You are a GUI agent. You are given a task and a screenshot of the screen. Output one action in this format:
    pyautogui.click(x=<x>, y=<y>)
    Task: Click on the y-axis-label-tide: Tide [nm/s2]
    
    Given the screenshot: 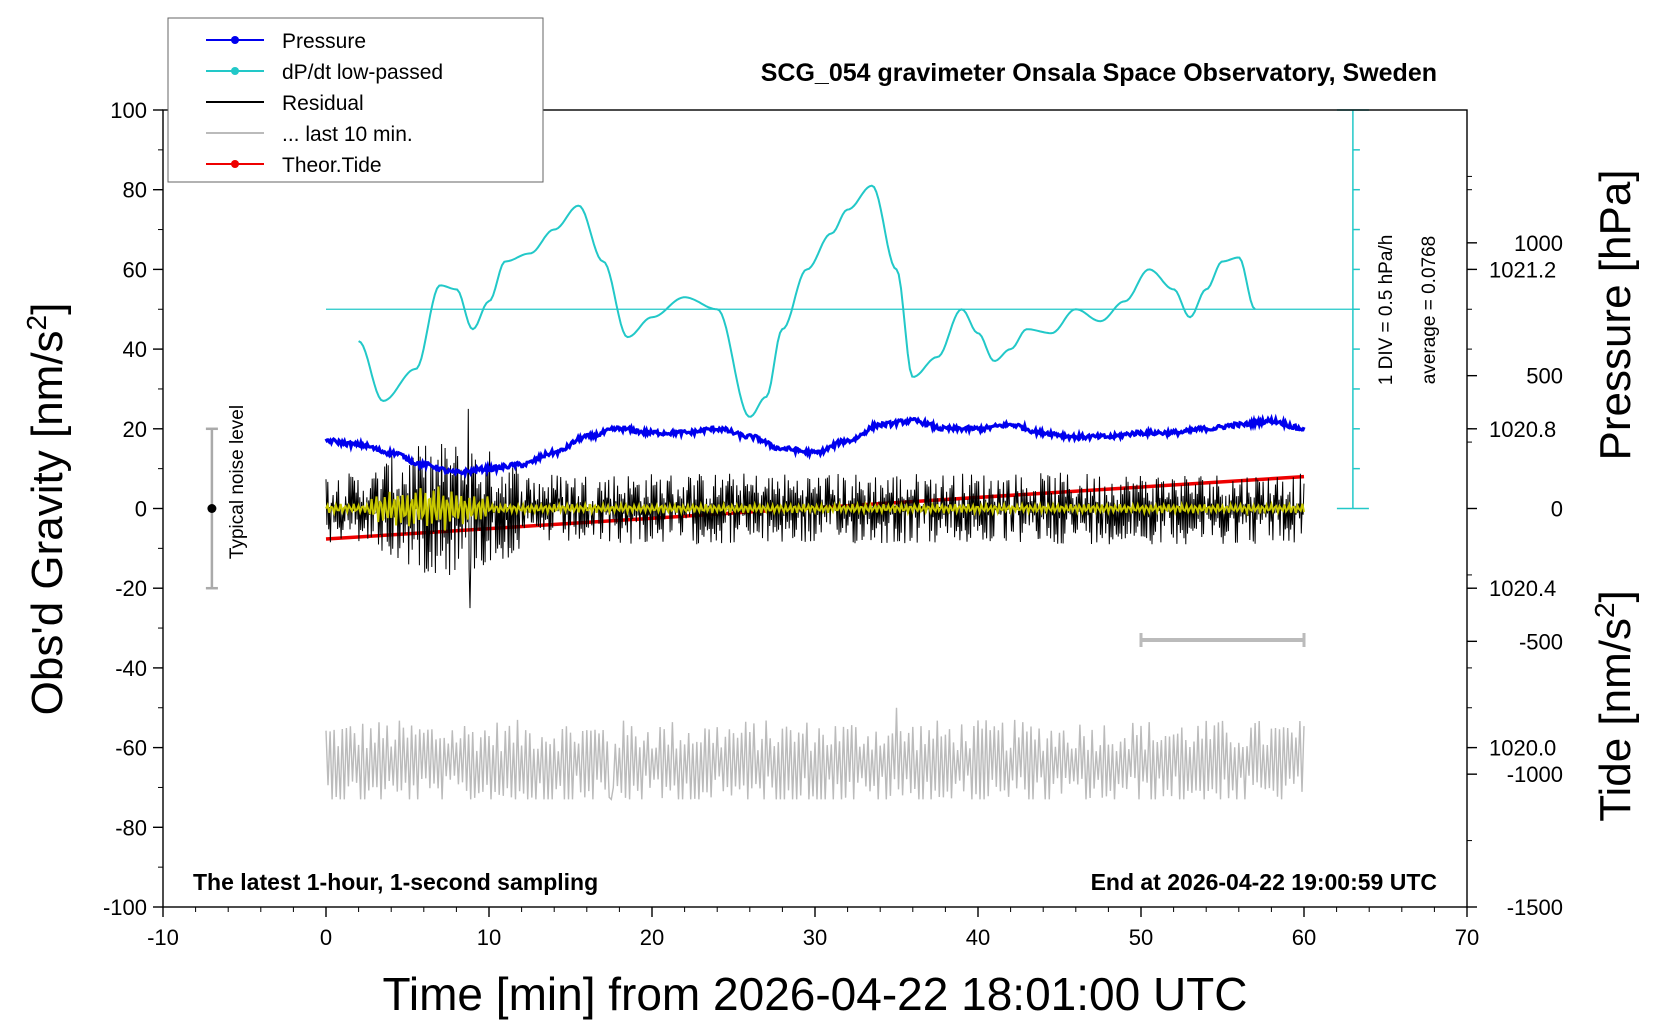 What is the action you would take?
    pyautogui.click(x=1614, y=706)
    